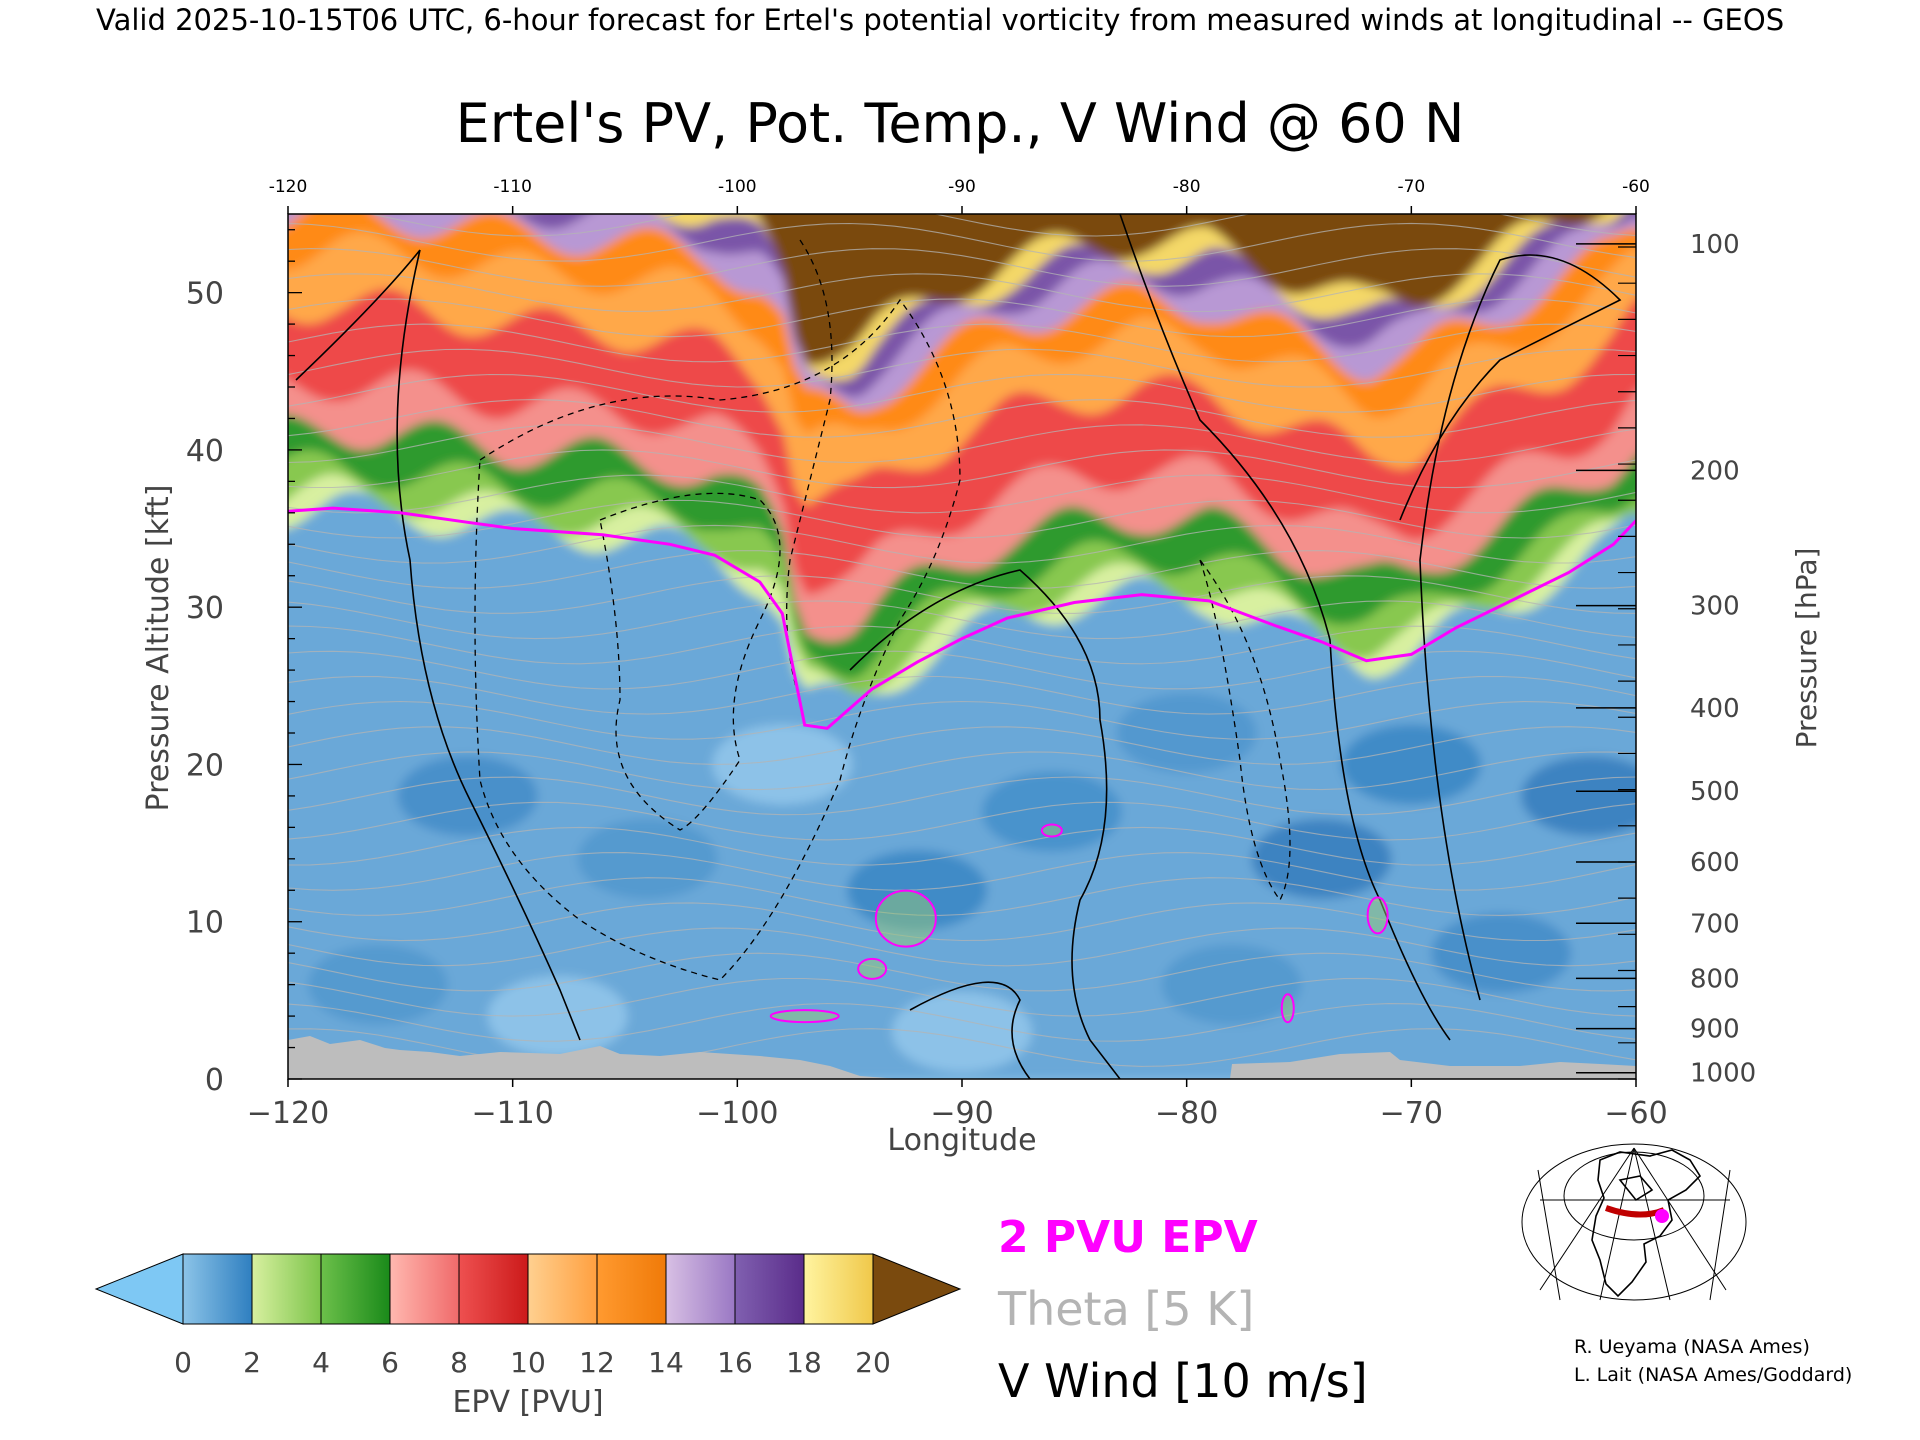  I want to click on y-tick-label: 40, so click(205, 451).